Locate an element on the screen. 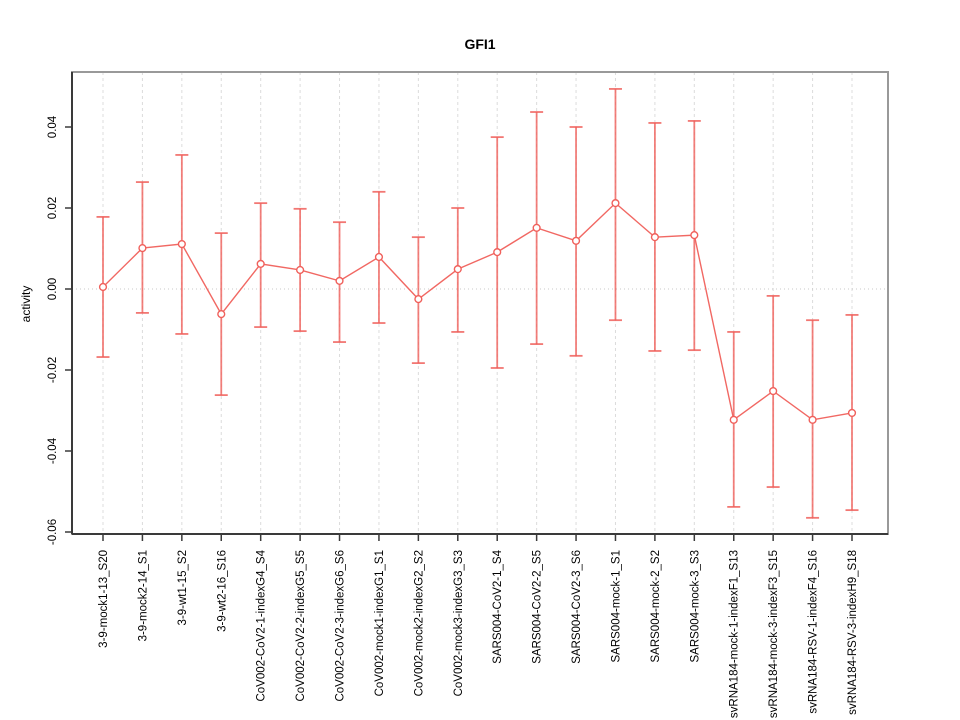  x-tick-label: svRNA184-RSV-1-indexF4_S16 is located at coordinates (814, 632).